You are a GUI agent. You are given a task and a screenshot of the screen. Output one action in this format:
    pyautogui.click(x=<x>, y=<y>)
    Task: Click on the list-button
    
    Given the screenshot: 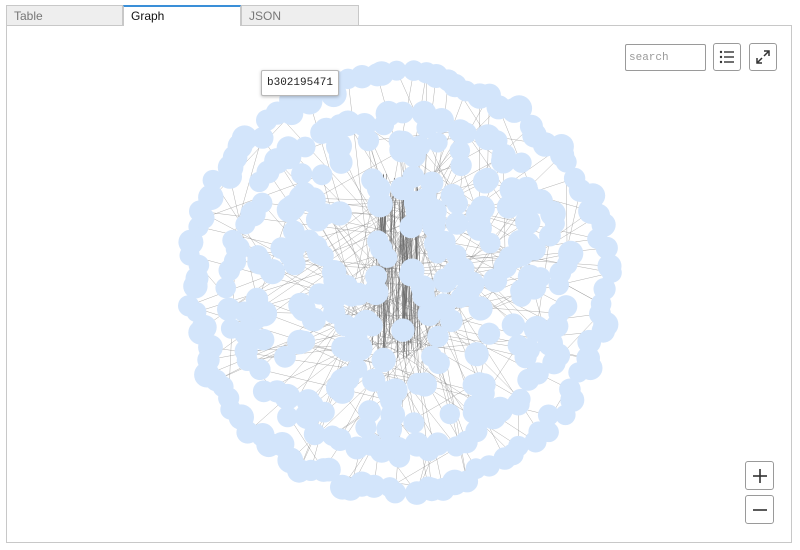 What is the action you would take?
    pyautogui.click(x=727, y=57)
    